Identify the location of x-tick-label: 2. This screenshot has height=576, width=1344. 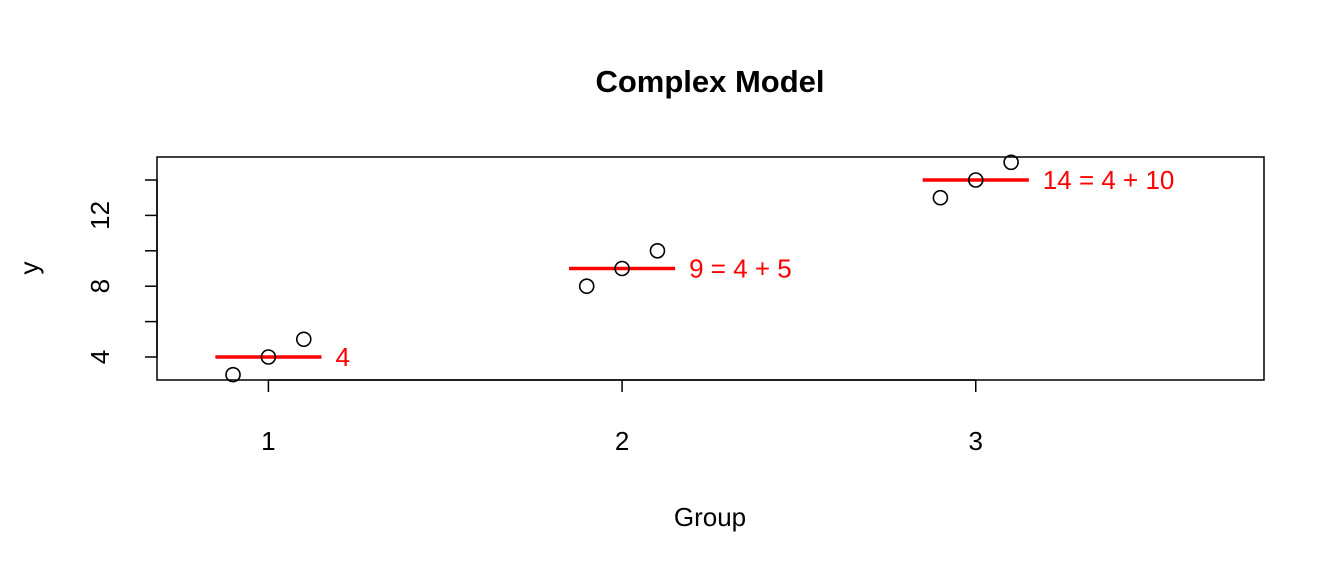
(622, 441).